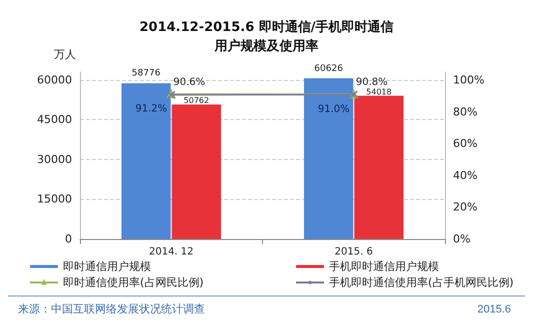  Describe the element at coordinates (146, 73) in the screenshot. I see `data-label: 58776` at that location.